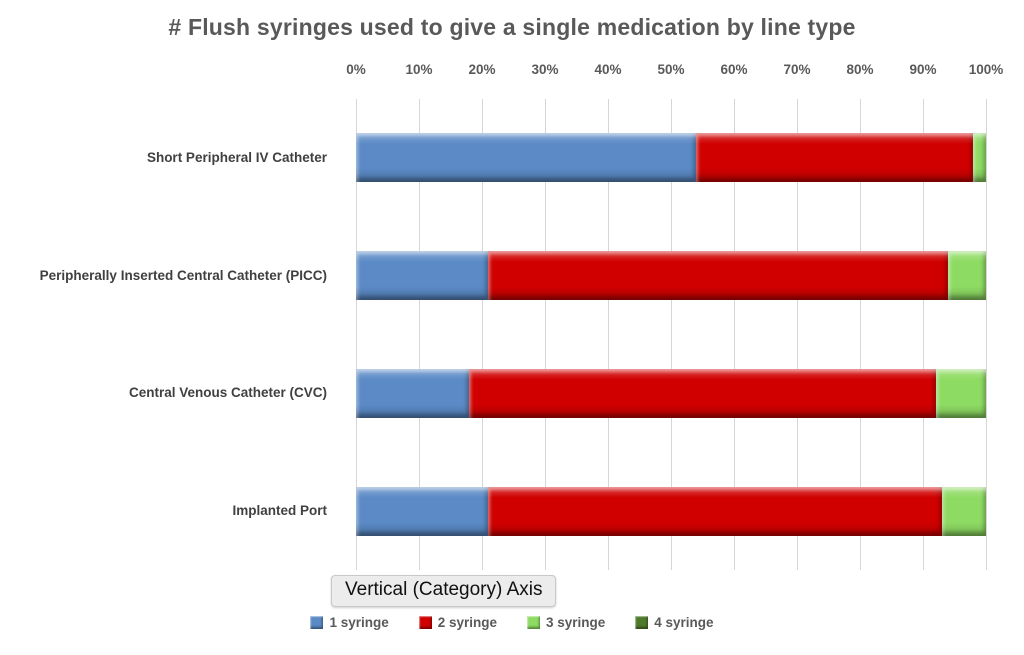 Image resolution: width=1024 pixels, height=655 pixels. Describe the element at coordinates (734, 69) in the screenshot. I see `x-tick-label: 60%` at that location.